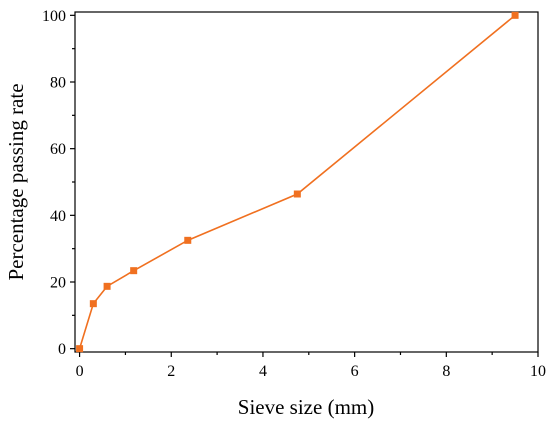  What do you see at coordinates (62, 349) in the screenshot?
I see `y-tick-label: 0` at bounding box center [62, 349].